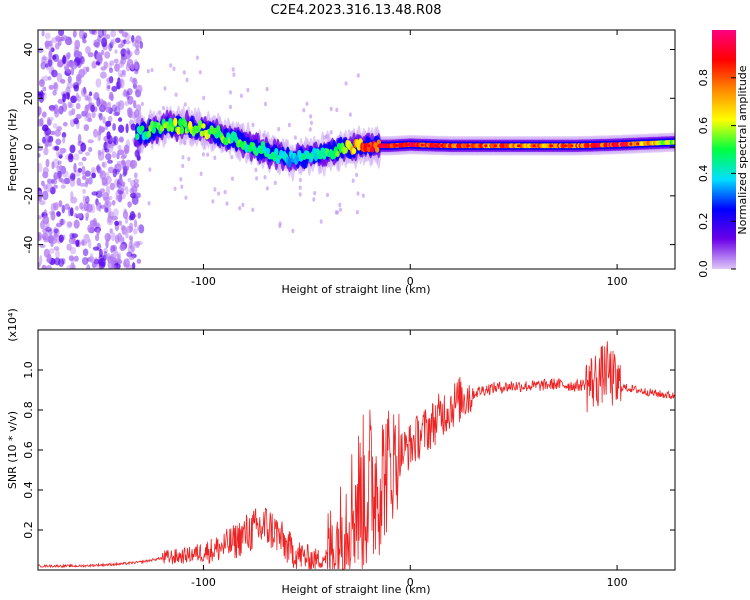 This screenshot has height=600, width=750. What do you see at coordinates (355, 10) in the screenshot?
I see `figure-title: C2E4.2023.316.13.48.R08` at bounding box center [355, 10].